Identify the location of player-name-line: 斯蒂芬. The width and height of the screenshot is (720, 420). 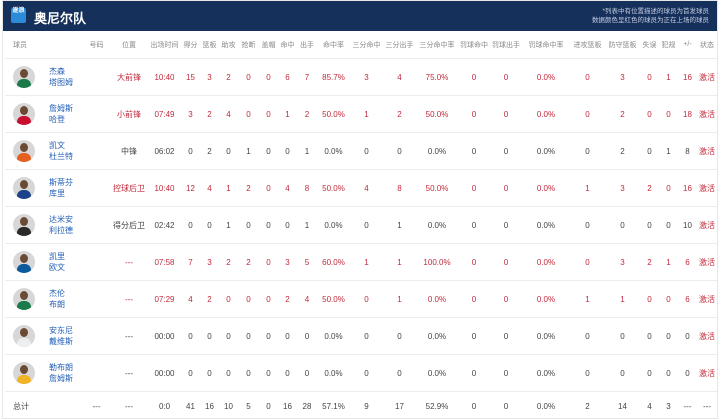
(65, 182).